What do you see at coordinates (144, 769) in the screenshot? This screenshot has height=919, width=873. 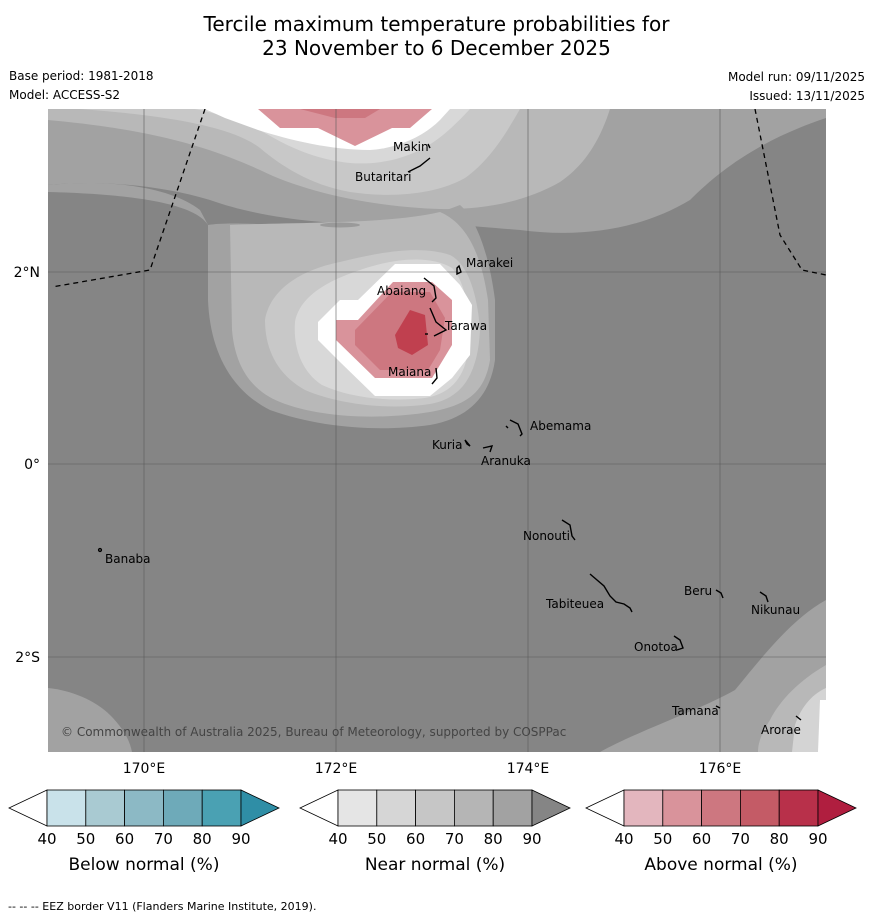 I see `lon-label-170e: 170°E` at bounding box center [144, 769].